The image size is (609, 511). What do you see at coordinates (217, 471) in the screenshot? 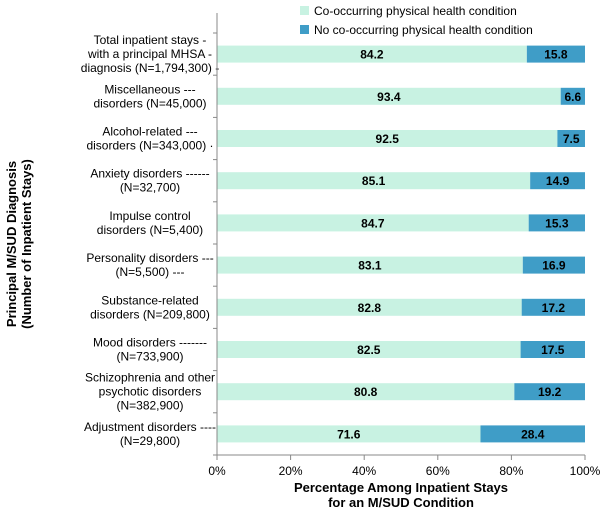
I see `x-tick-label: 0%` at bounding box center [217, 471].